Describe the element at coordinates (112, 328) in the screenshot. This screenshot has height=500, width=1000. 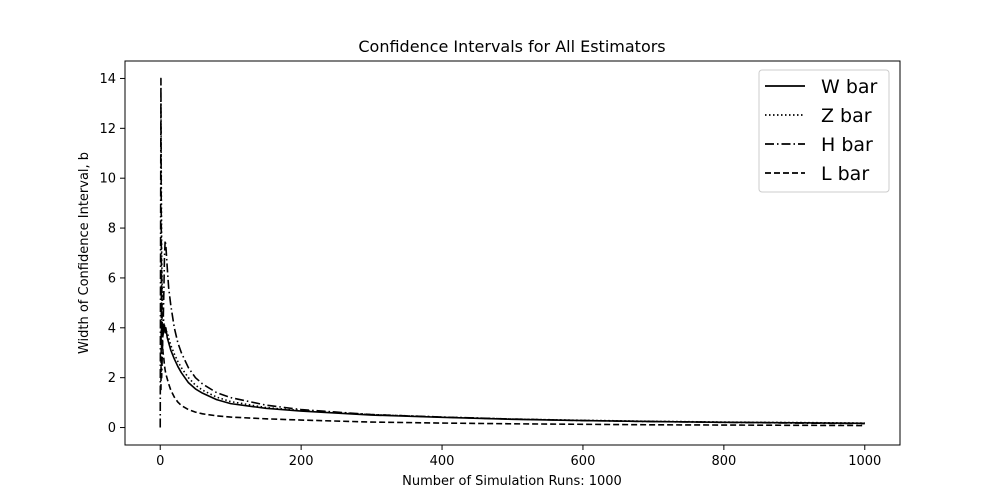
I see `y-tick-label: 4` at that location.